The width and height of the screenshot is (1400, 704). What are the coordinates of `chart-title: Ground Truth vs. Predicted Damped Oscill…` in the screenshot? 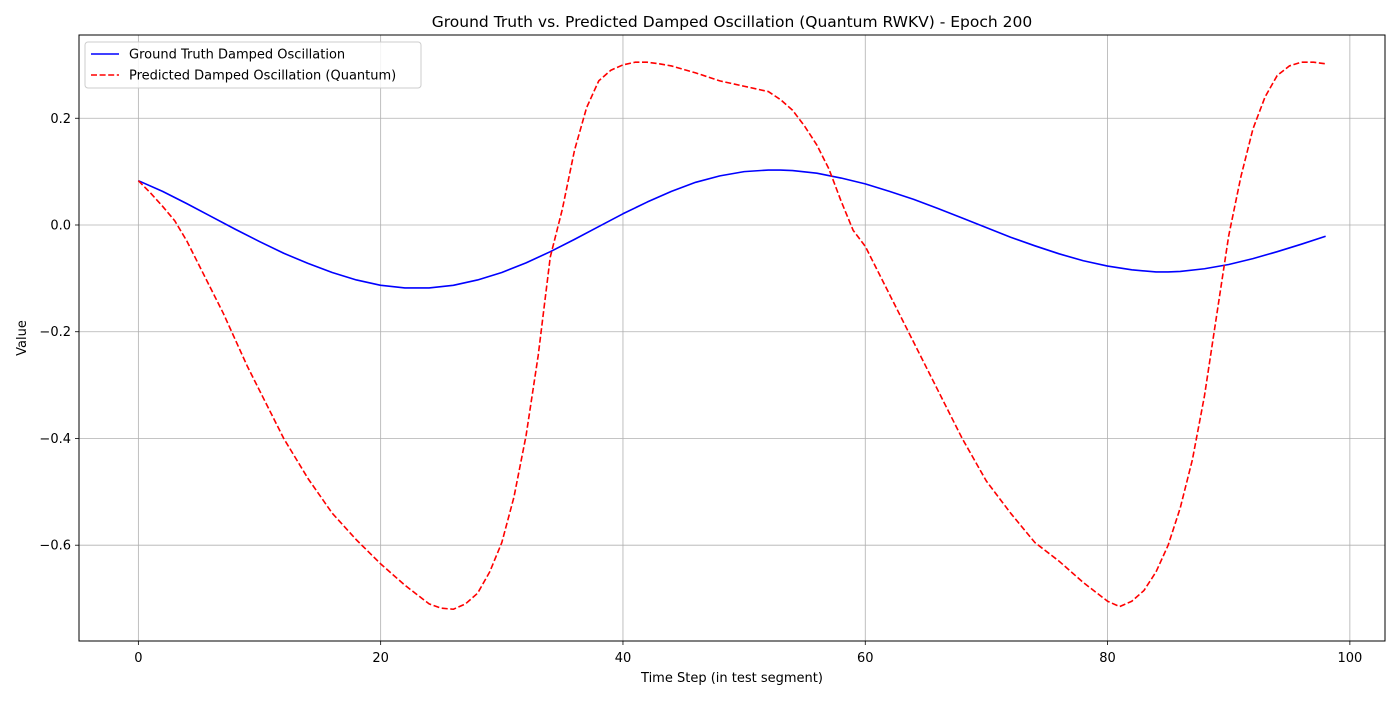 It's located at (732, 22).